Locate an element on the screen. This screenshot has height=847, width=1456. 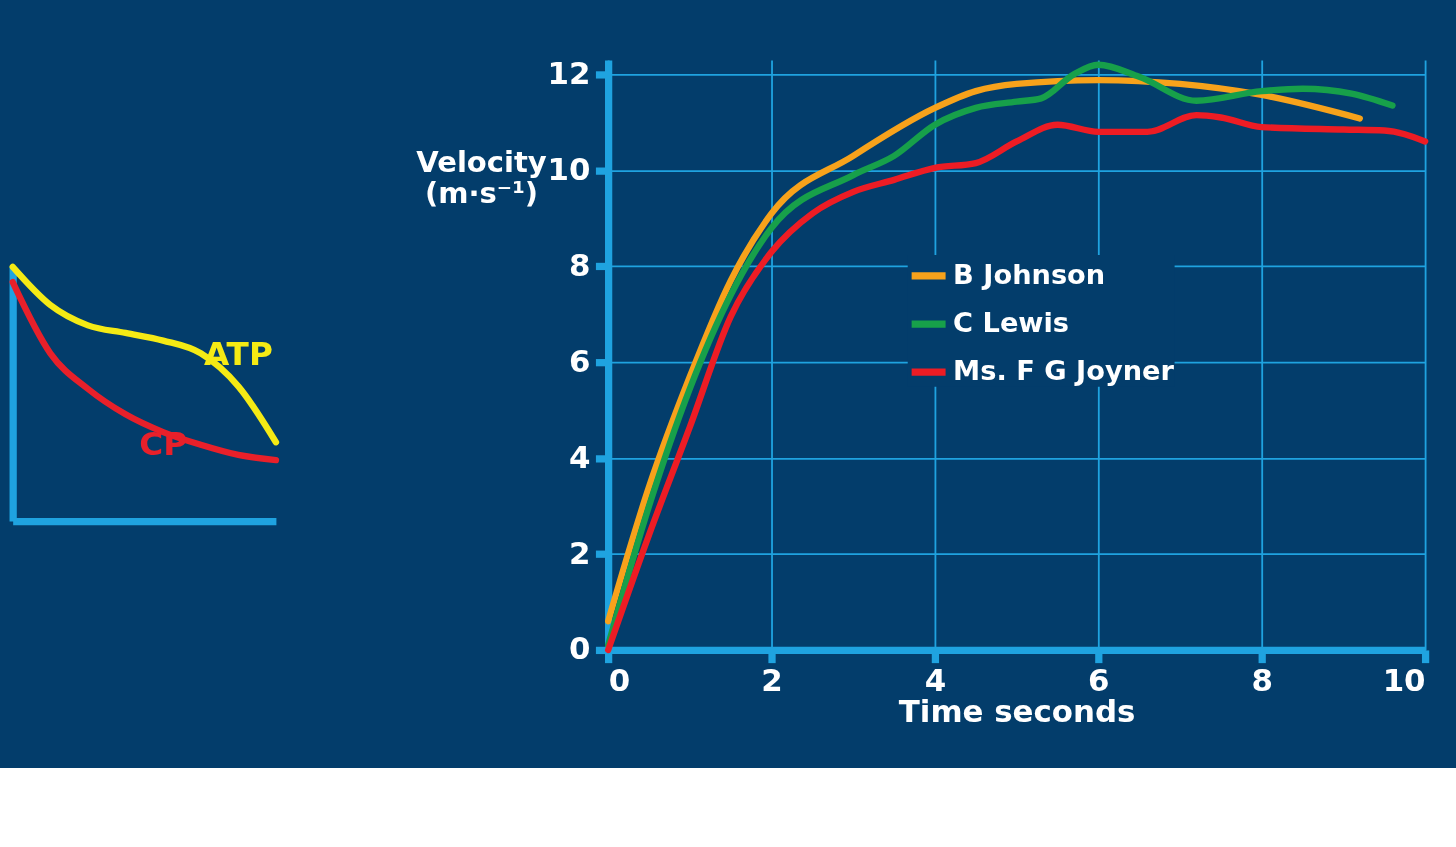
y-axis-title: Velocity (m·s⁻¹) is located at coordinates (481, 177).